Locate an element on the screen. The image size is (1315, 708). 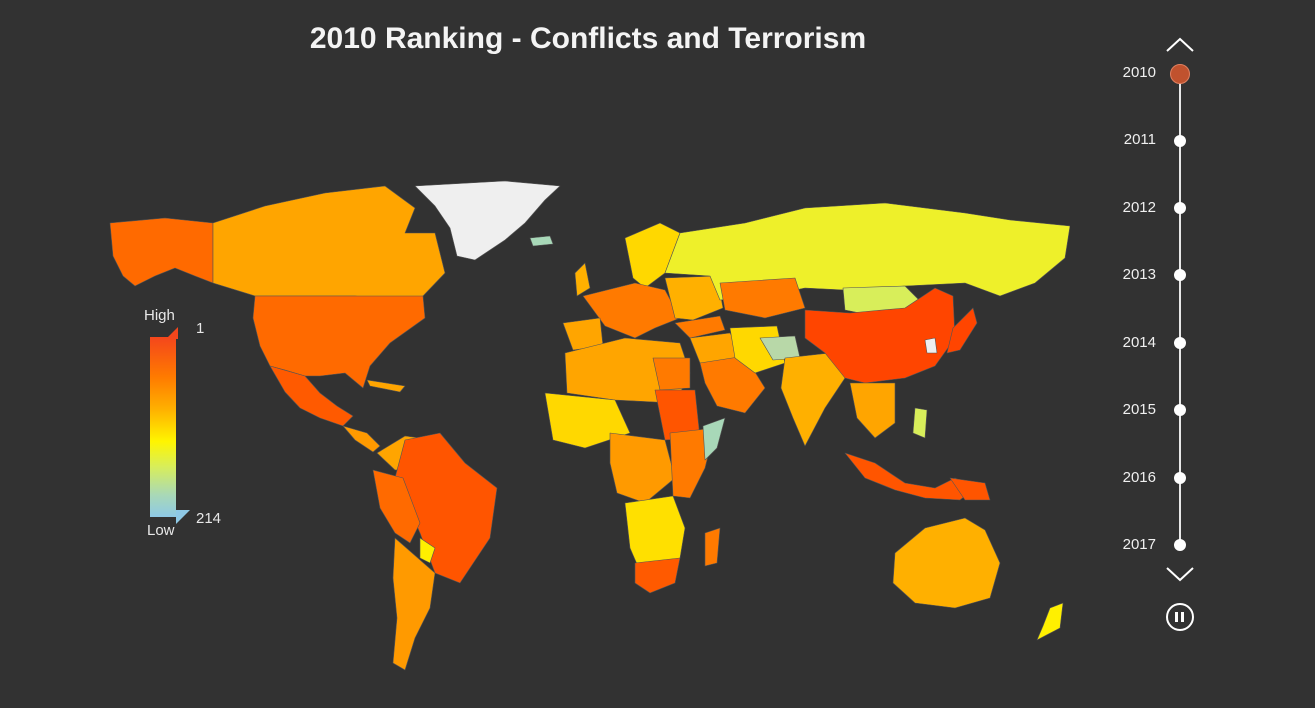
chevron-up-icon is located at coordinates (1180, 45).